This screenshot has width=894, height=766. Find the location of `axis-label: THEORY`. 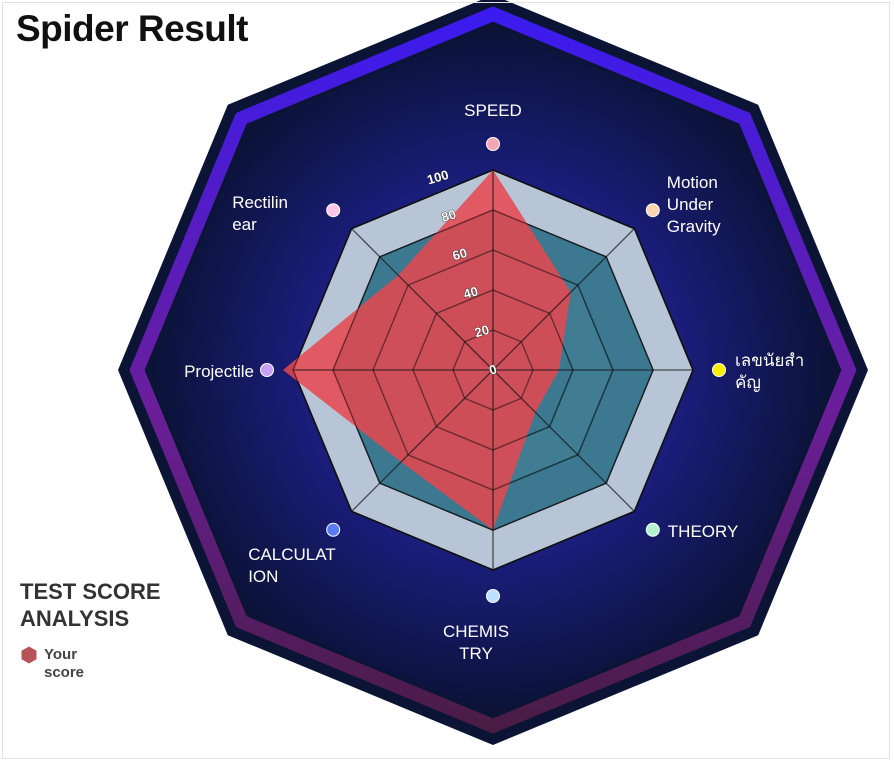

axis-label: THEORY is located at coordinates (703, 531).